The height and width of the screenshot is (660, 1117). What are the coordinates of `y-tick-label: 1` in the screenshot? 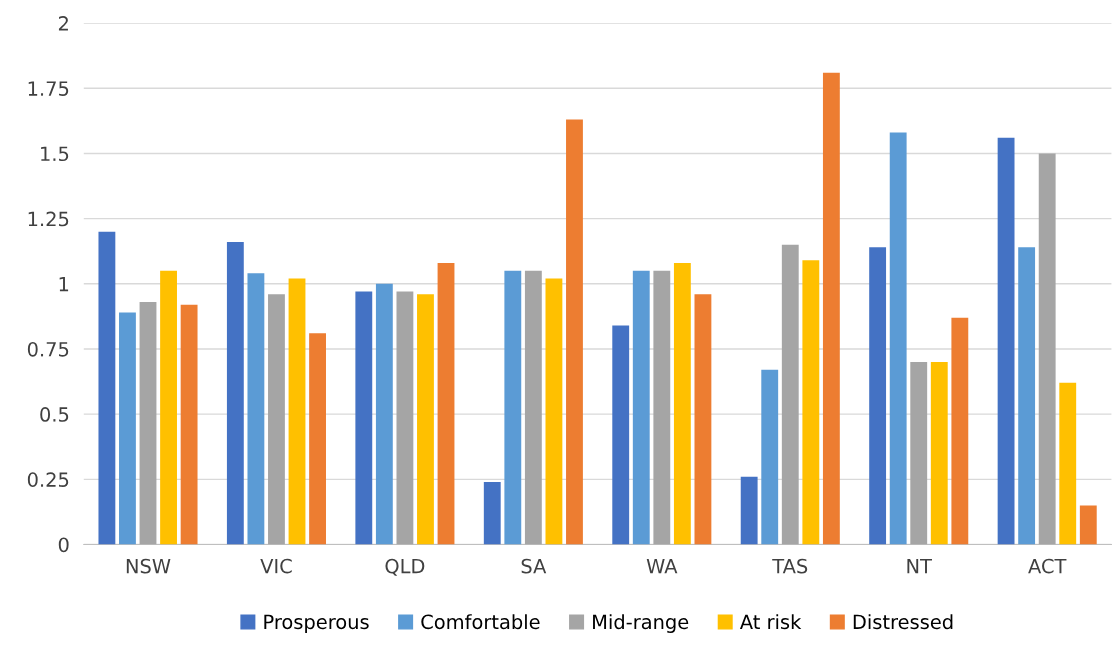 It's located at (64, 284).